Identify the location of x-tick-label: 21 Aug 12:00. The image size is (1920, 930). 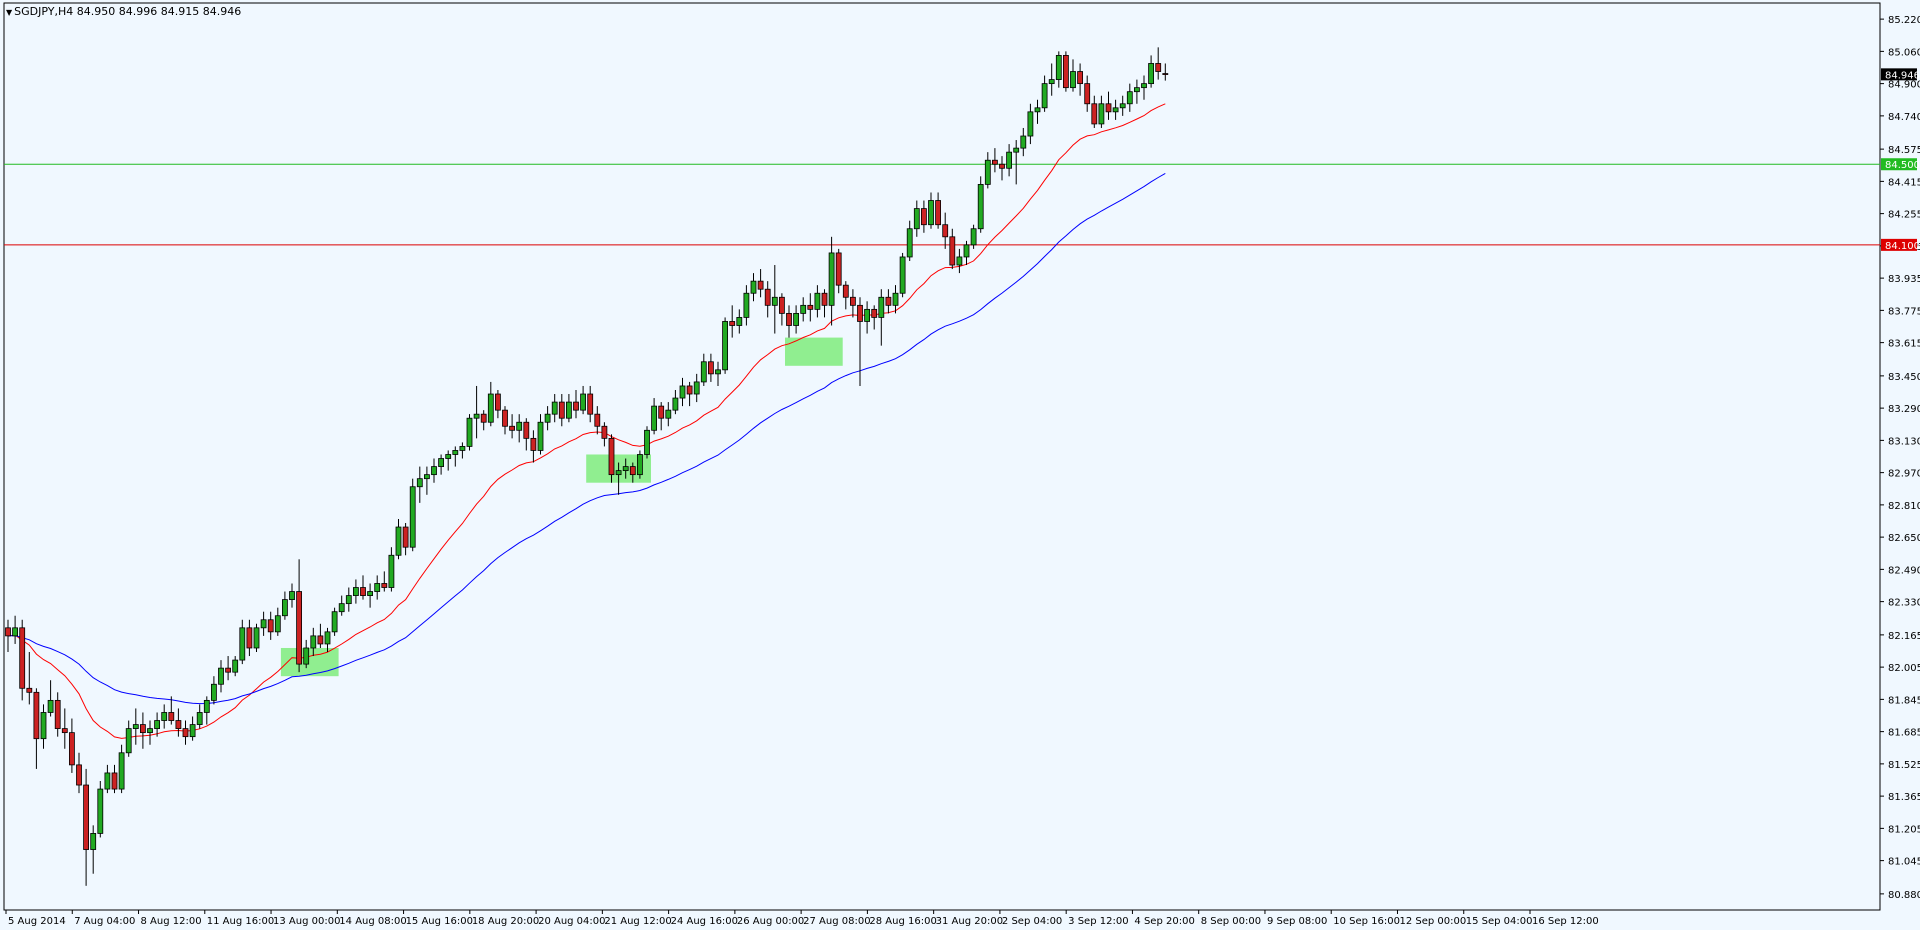
(637, 921).